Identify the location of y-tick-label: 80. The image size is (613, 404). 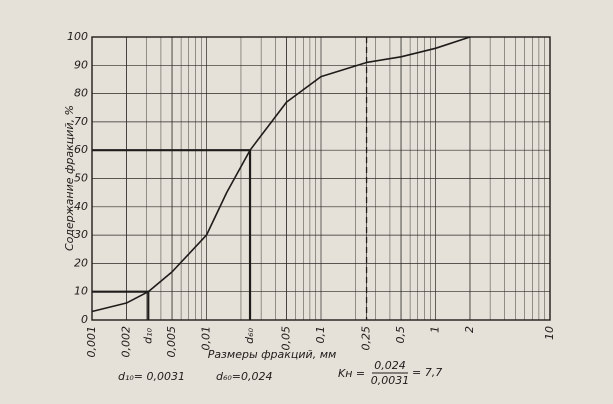
(81, 93).